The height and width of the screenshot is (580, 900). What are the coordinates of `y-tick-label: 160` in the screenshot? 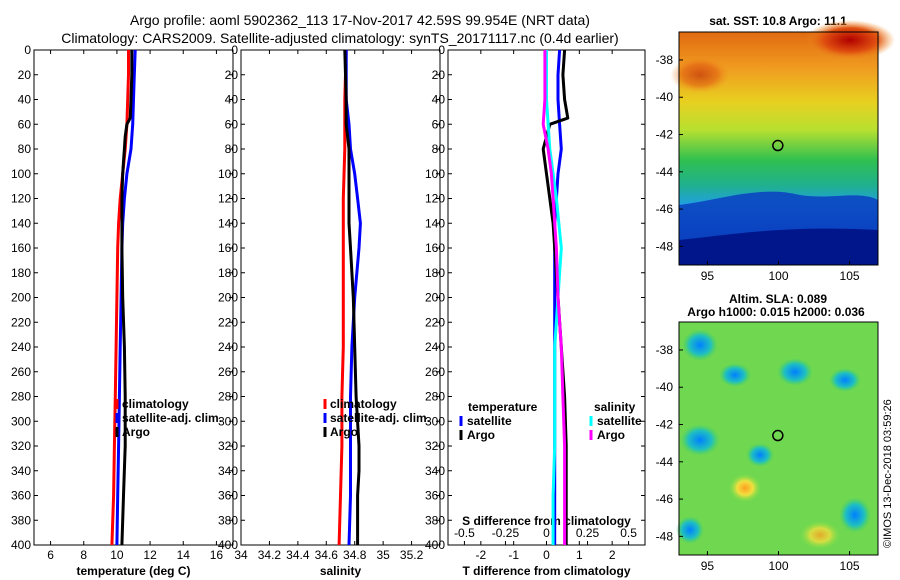 It's located at (228, 248).